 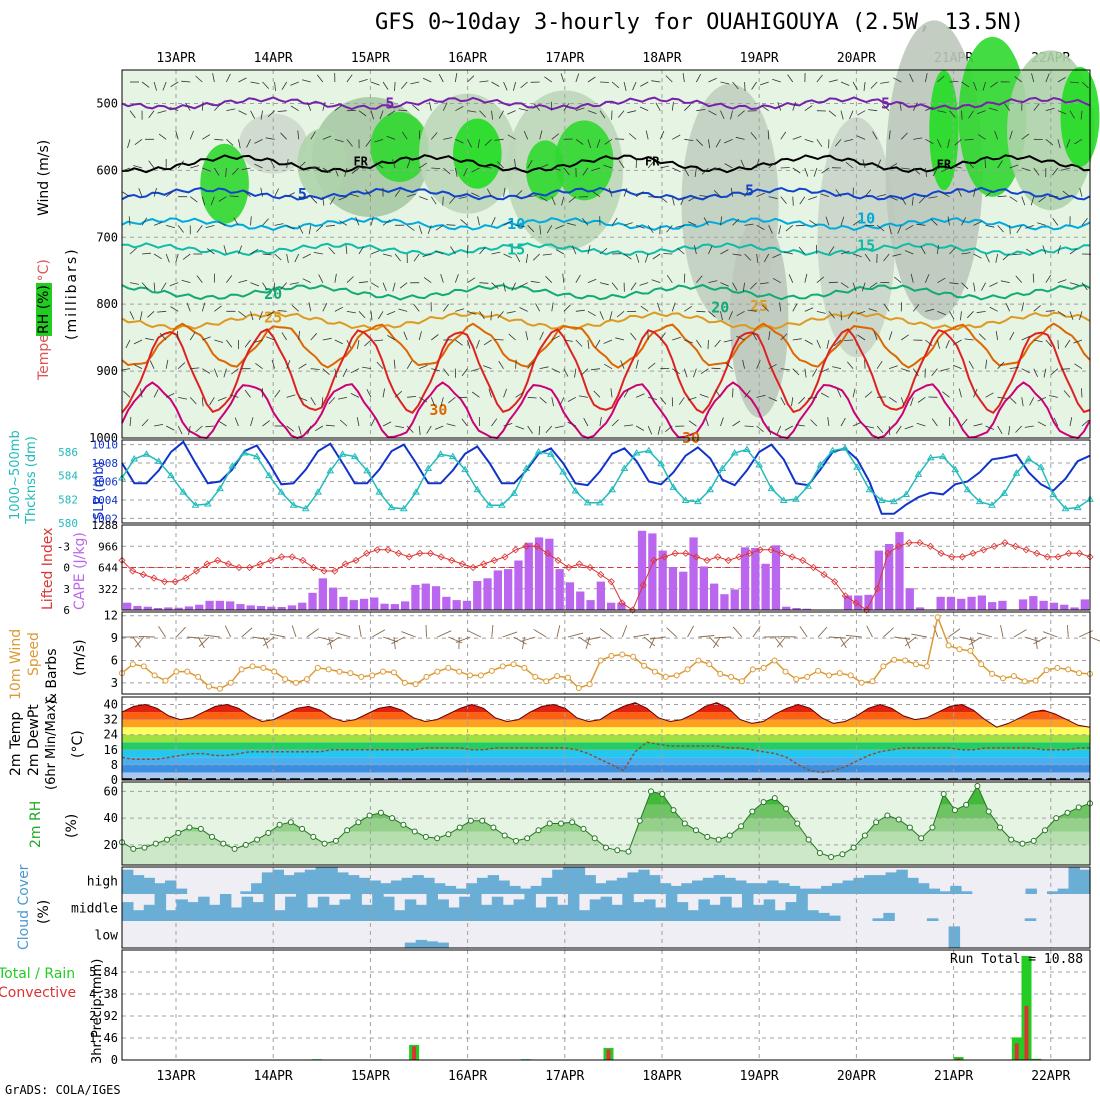 I want to click on pressure-tick-label: 800, so click(x=107, y=304).